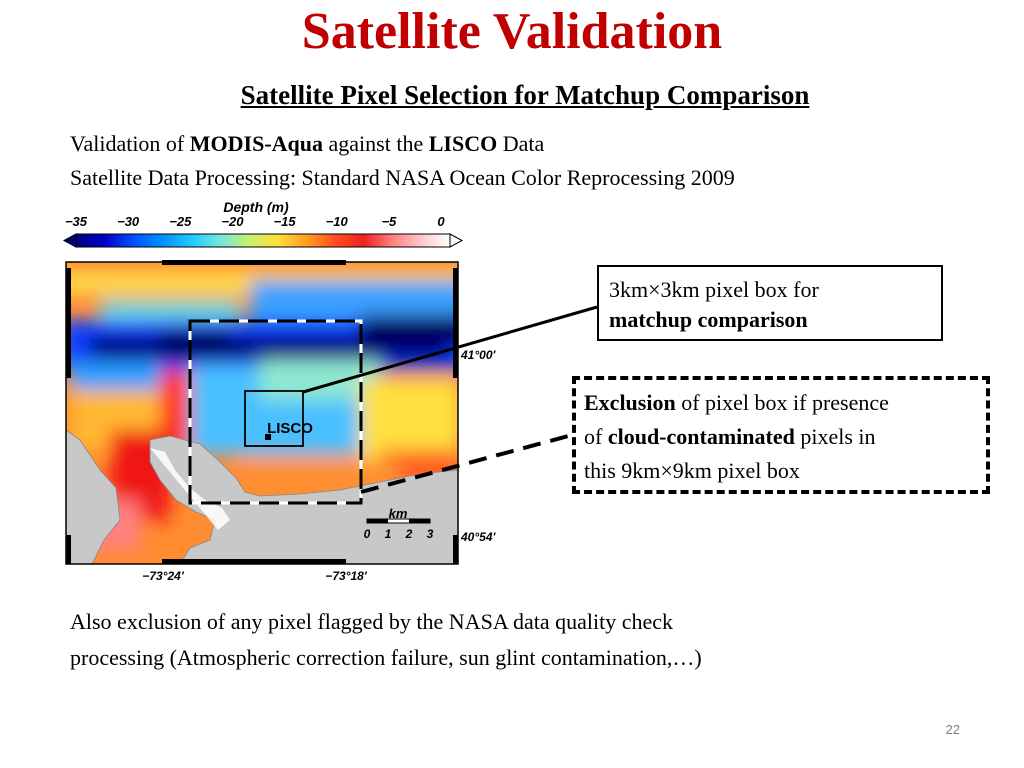 The width and height of the screenshot is (1024, 768). I want to click on large-box-line-3: this 9km×9km pixel box, so click(692, 470).